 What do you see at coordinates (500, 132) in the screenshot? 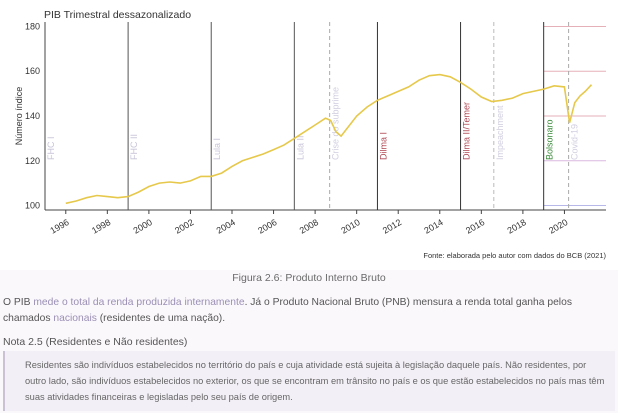
I see `event-label: Impeachment` at bounding box center [500, 132].